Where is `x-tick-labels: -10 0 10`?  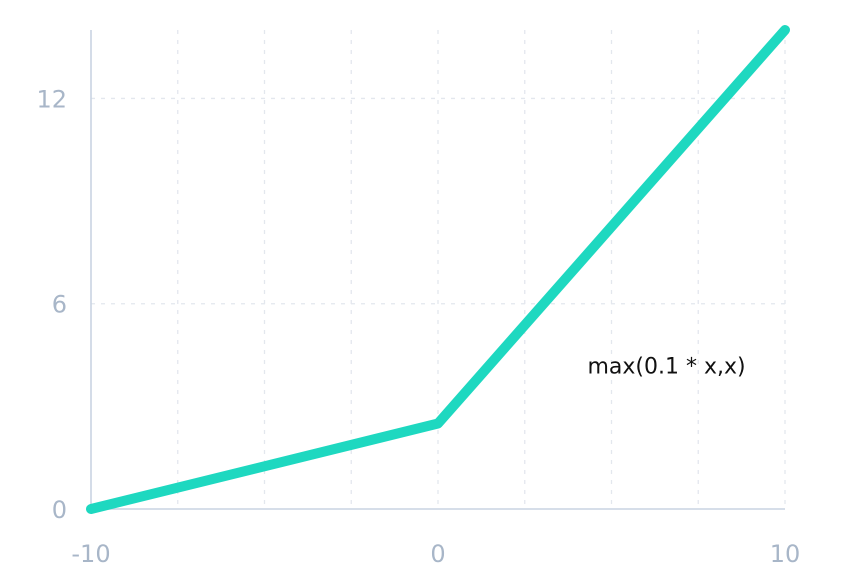
x-tick-labels: -10 0 10 is located at coordinates (435, 554).